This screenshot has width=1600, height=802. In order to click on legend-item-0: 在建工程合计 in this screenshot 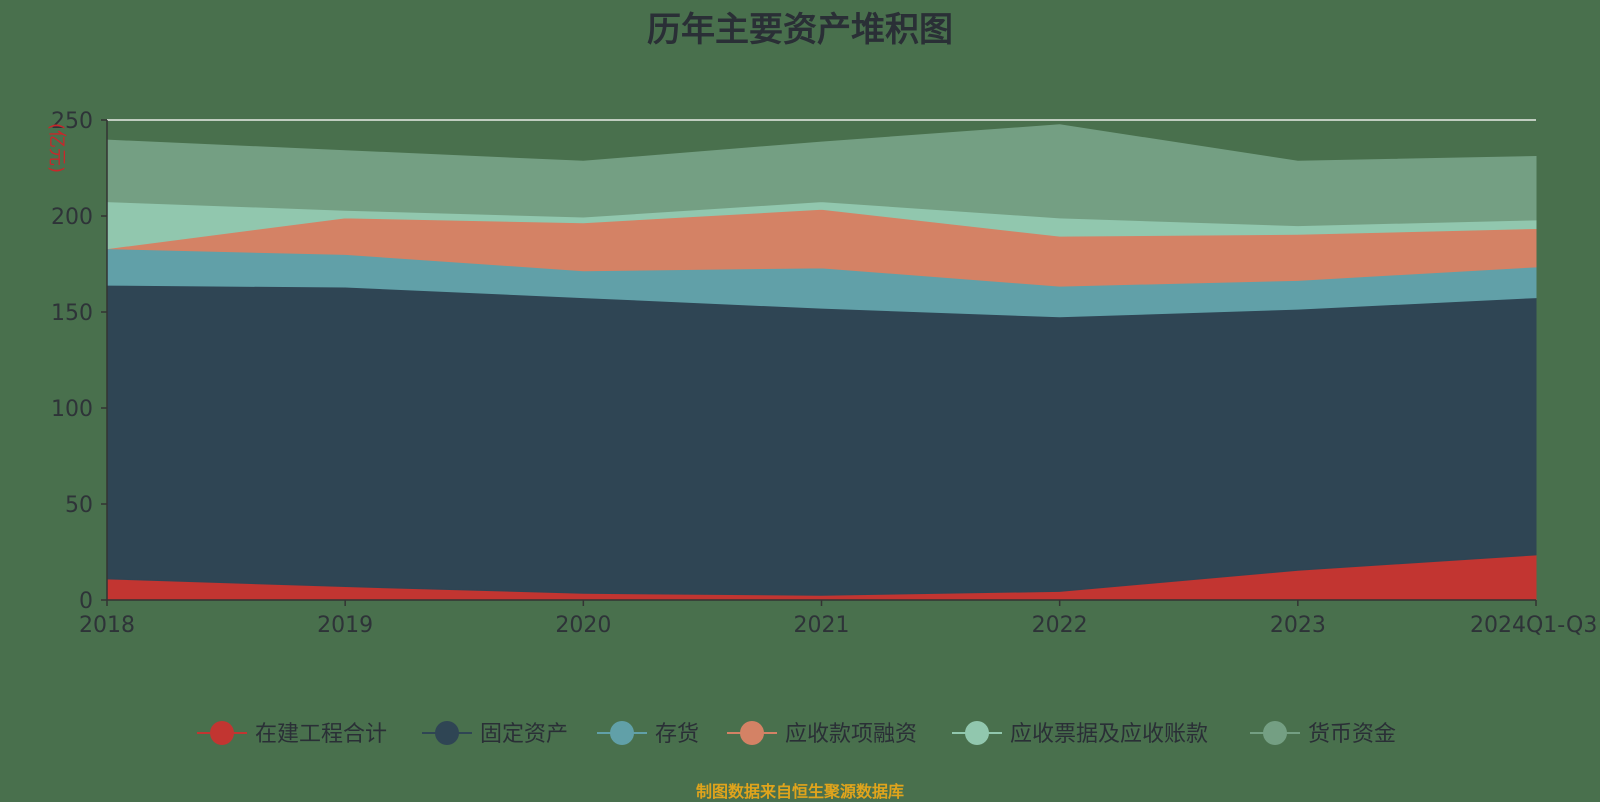, I will do `click(292, 734)`.